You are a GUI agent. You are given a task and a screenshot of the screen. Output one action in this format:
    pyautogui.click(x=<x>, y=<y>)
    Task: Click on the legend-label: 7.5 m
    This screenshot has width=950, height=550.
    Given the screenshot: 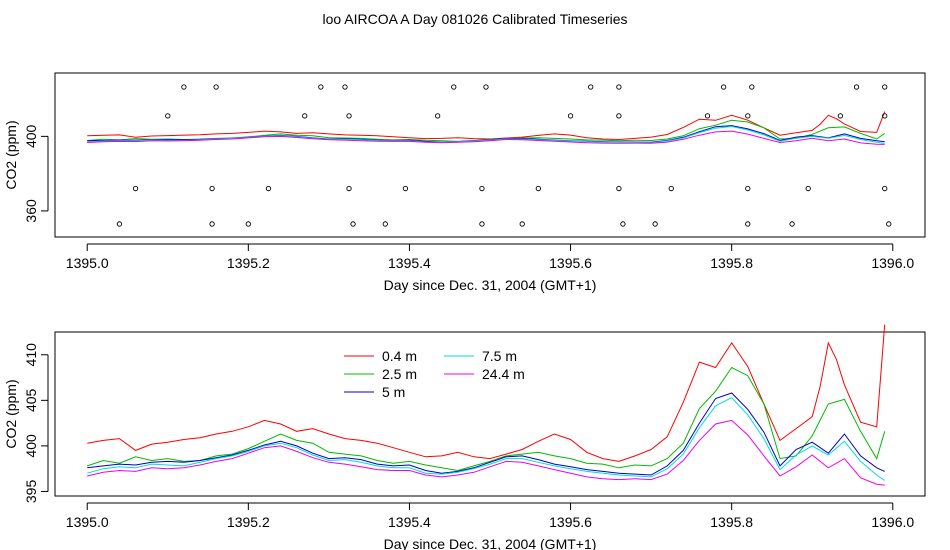 What is the action you would take?
    pyautogui.click(x=499, y=356)
    